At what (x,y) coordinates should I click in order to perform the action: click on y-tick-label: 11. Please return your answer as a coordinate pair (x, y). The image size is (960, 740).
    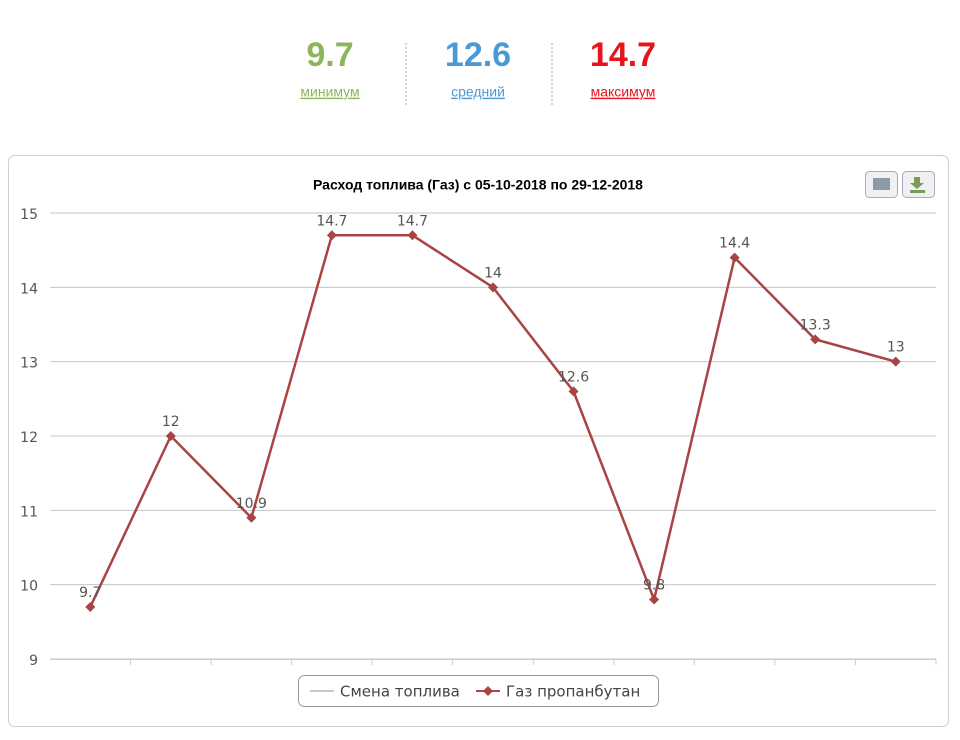
    Looking at the image, I should click on (29, 512).